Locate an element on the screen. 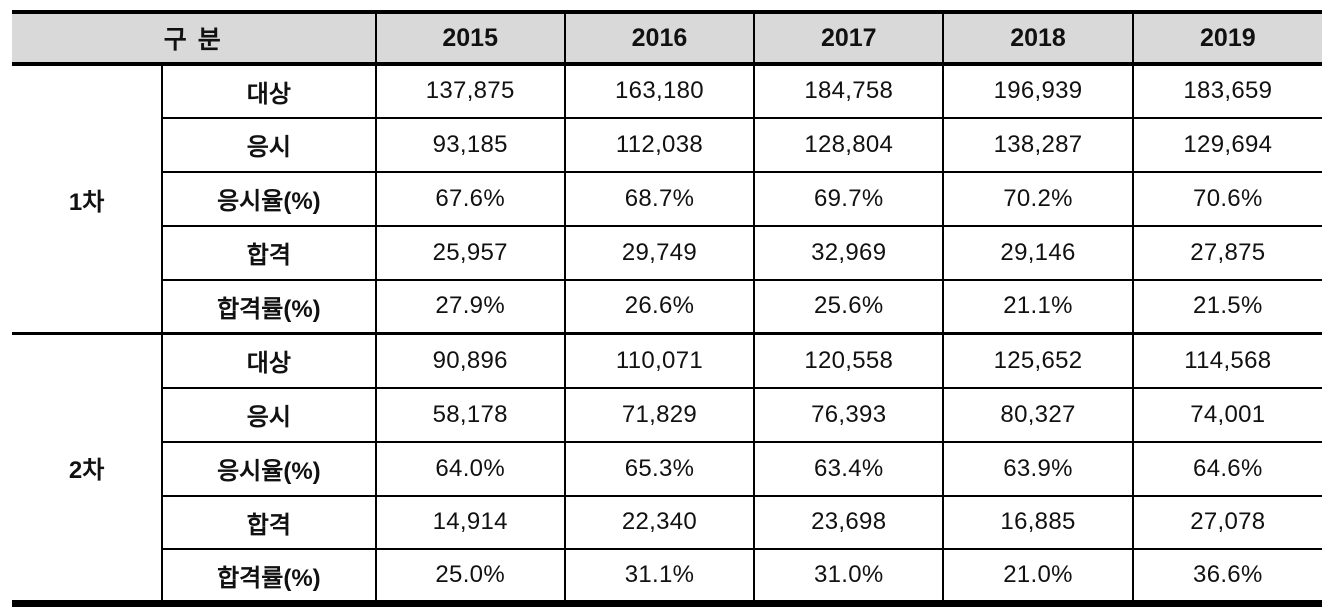 This screenshot has width=1336, height=616. value-cell: 69.7% is located at coordinates (849, 198).